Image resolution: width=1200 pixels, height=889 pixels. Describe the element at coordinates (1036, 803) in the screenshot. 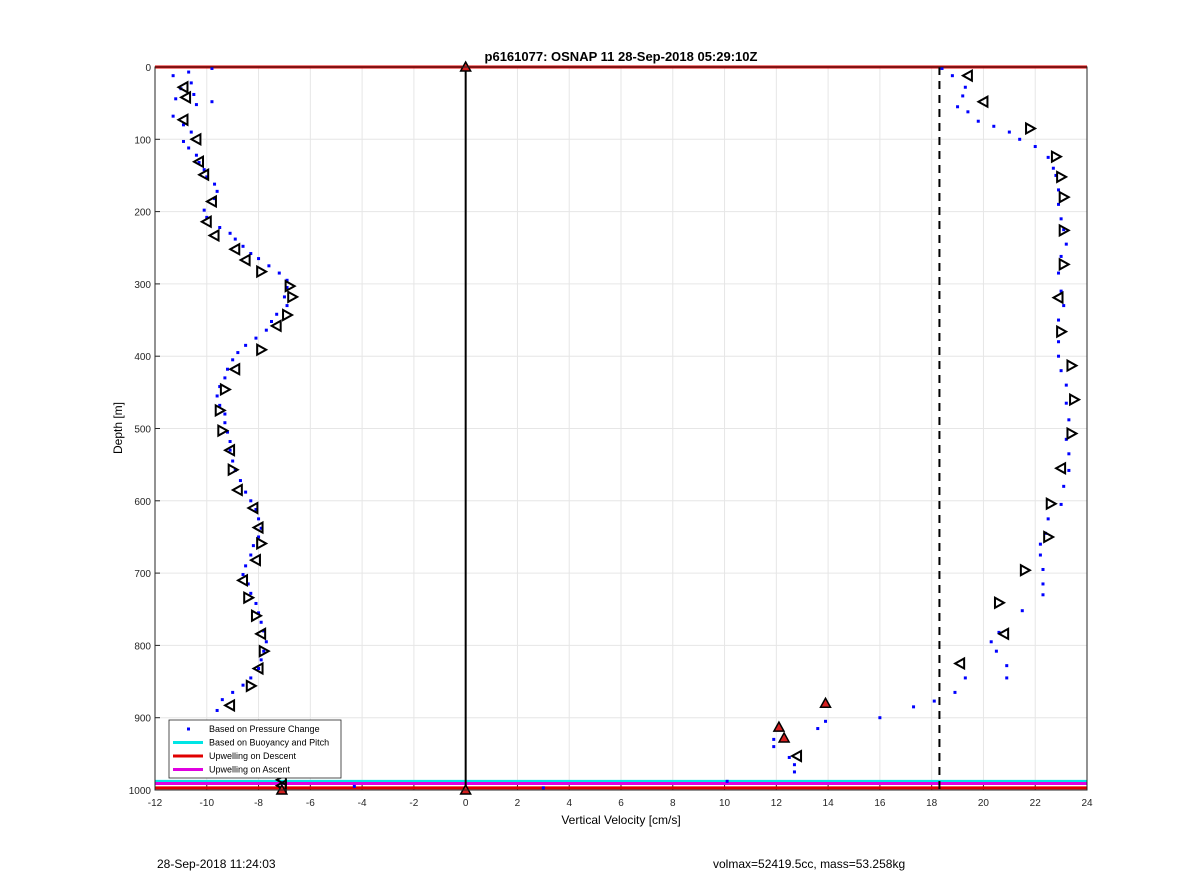

I see `x-tick-label: 22` at that location.